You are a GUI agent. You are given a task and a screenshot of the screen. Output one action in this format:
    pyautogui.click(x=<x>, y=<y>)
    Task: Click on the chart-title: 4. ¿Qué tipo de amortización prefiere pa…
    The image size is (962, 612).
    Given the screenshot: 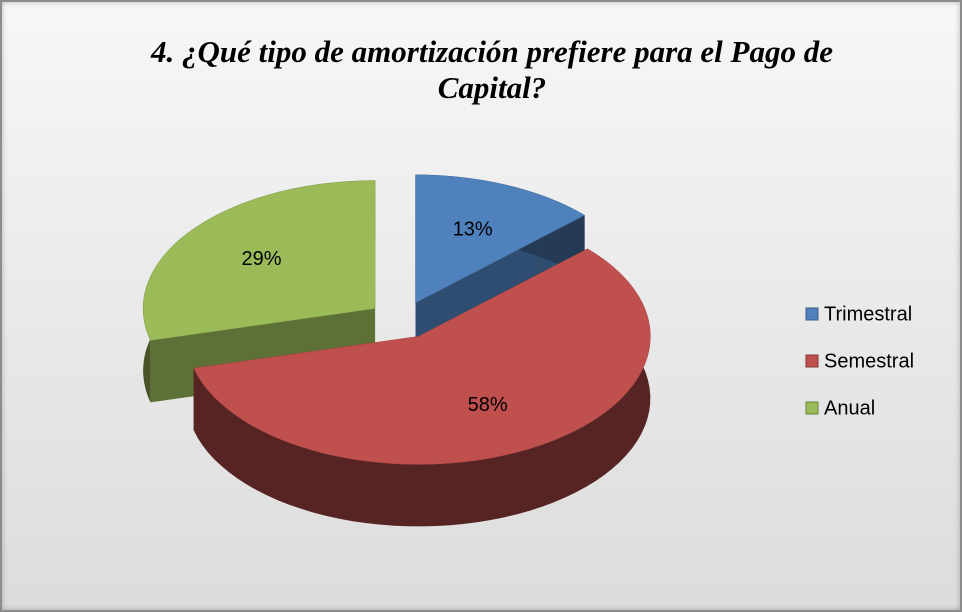 What is the action you would take?
    pyautogui.click(x=492, y=69)
    